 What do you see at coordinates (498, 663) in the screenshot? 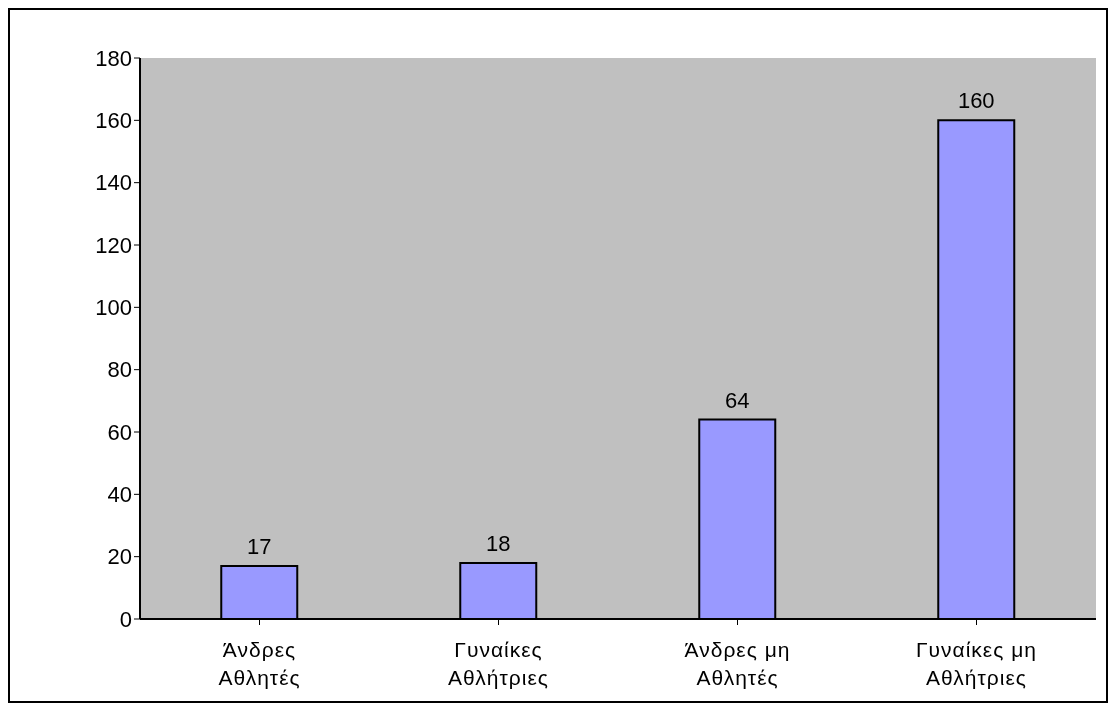
I see `x-tick-label: Γυναίκες Αθλήτριες` at bounding box center [498, 663].